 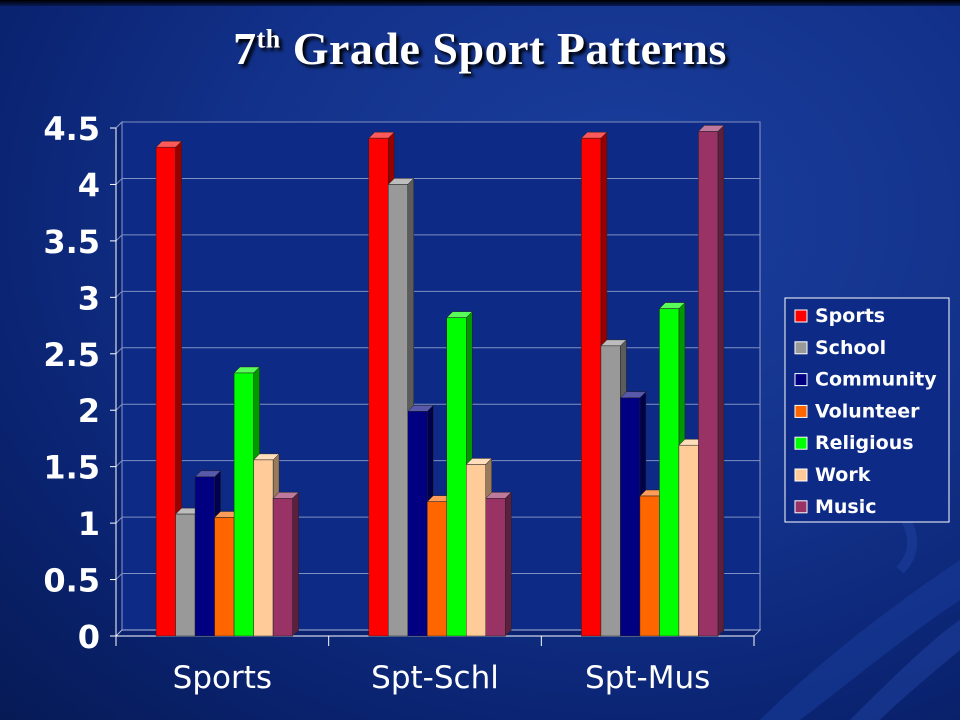 What do you see at coordinates (649, 566) in the screenshot?
I see `bar-volunteer-spt-mus` at bounding box center [649, 566].